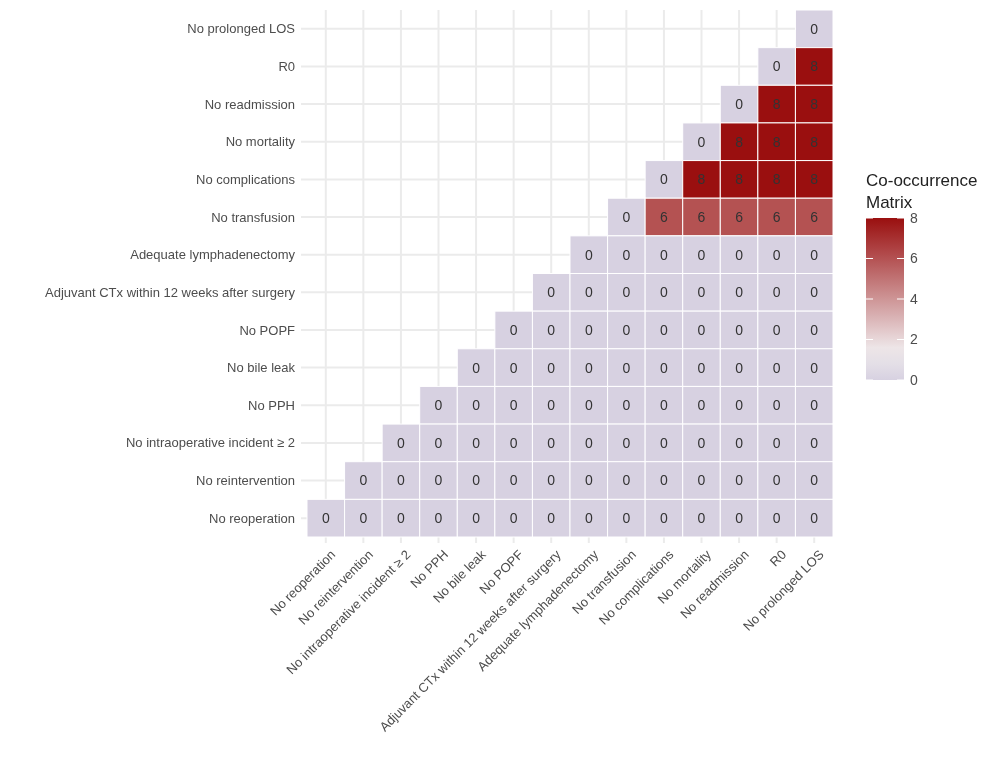  I want to click on y-tick-label: No complications, so click(246, 179).